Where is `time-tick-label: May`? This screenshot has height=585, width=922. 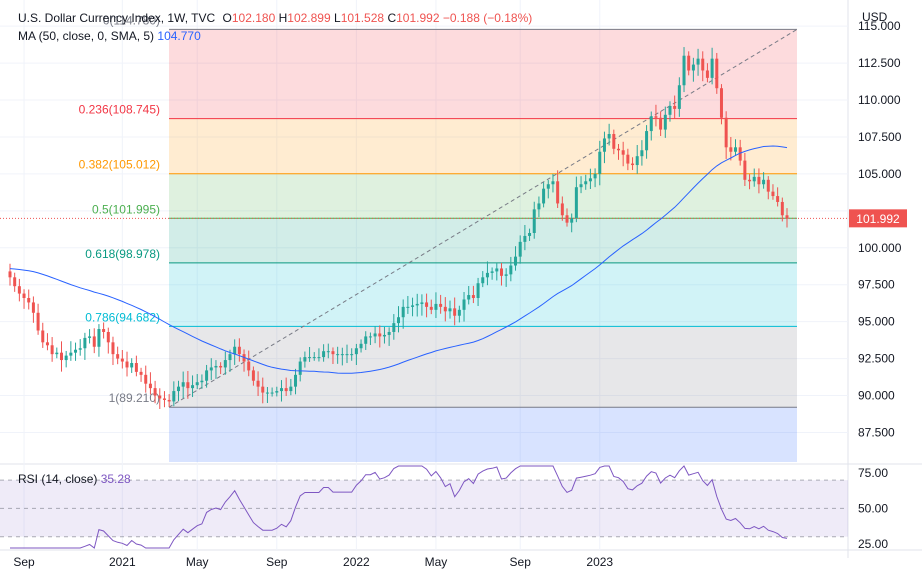 time-tick-label: May is located at coordinates (436, 562).